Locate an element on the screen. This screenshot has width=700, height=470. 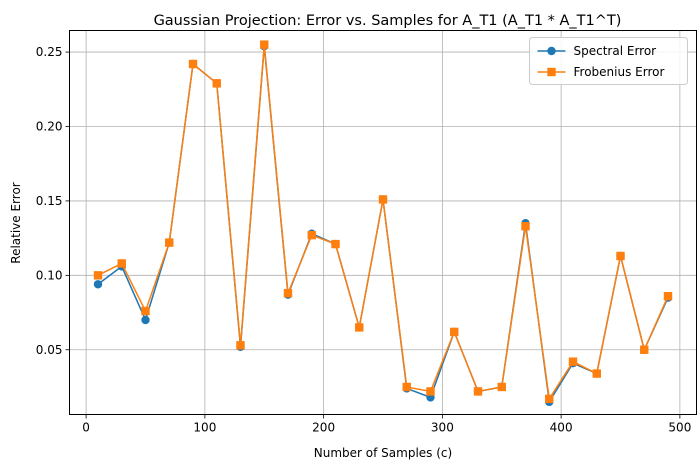
legend: Spectral Error Frobenius Error is located at coordinates (608, 61).